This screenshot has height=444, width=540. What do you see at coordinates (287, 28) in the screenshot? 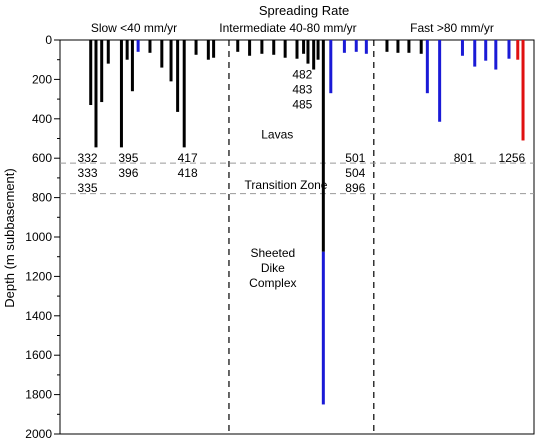
I see `group-label-intermediate: Intermediate 40-80 mm/yr` at bounding box center [287, 28].